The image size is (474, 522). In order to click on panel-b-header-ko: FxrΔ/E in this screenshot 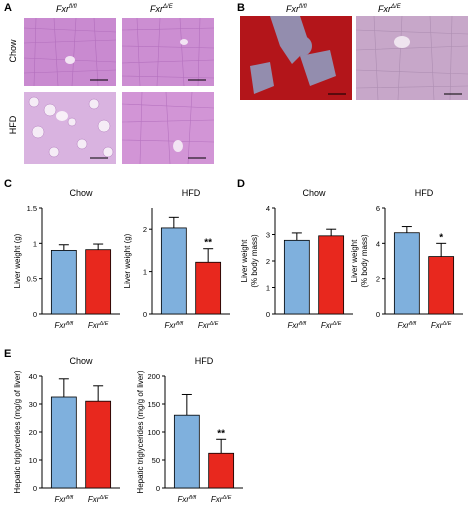, I will do `click(389, 9)`.